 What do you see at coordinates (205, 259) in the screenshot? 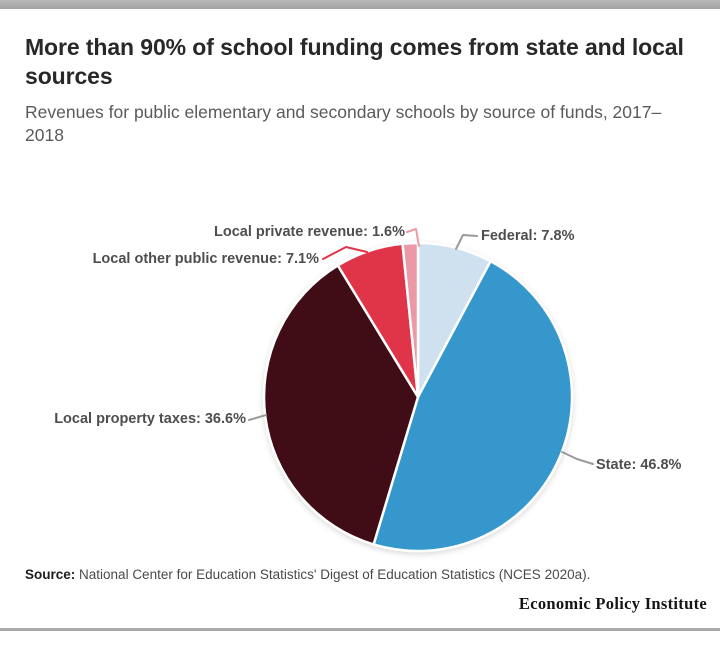
I see `pie-label-local-other-public-revenue: Local other public revenue: 7.1%` at bounding box center [205, 259].